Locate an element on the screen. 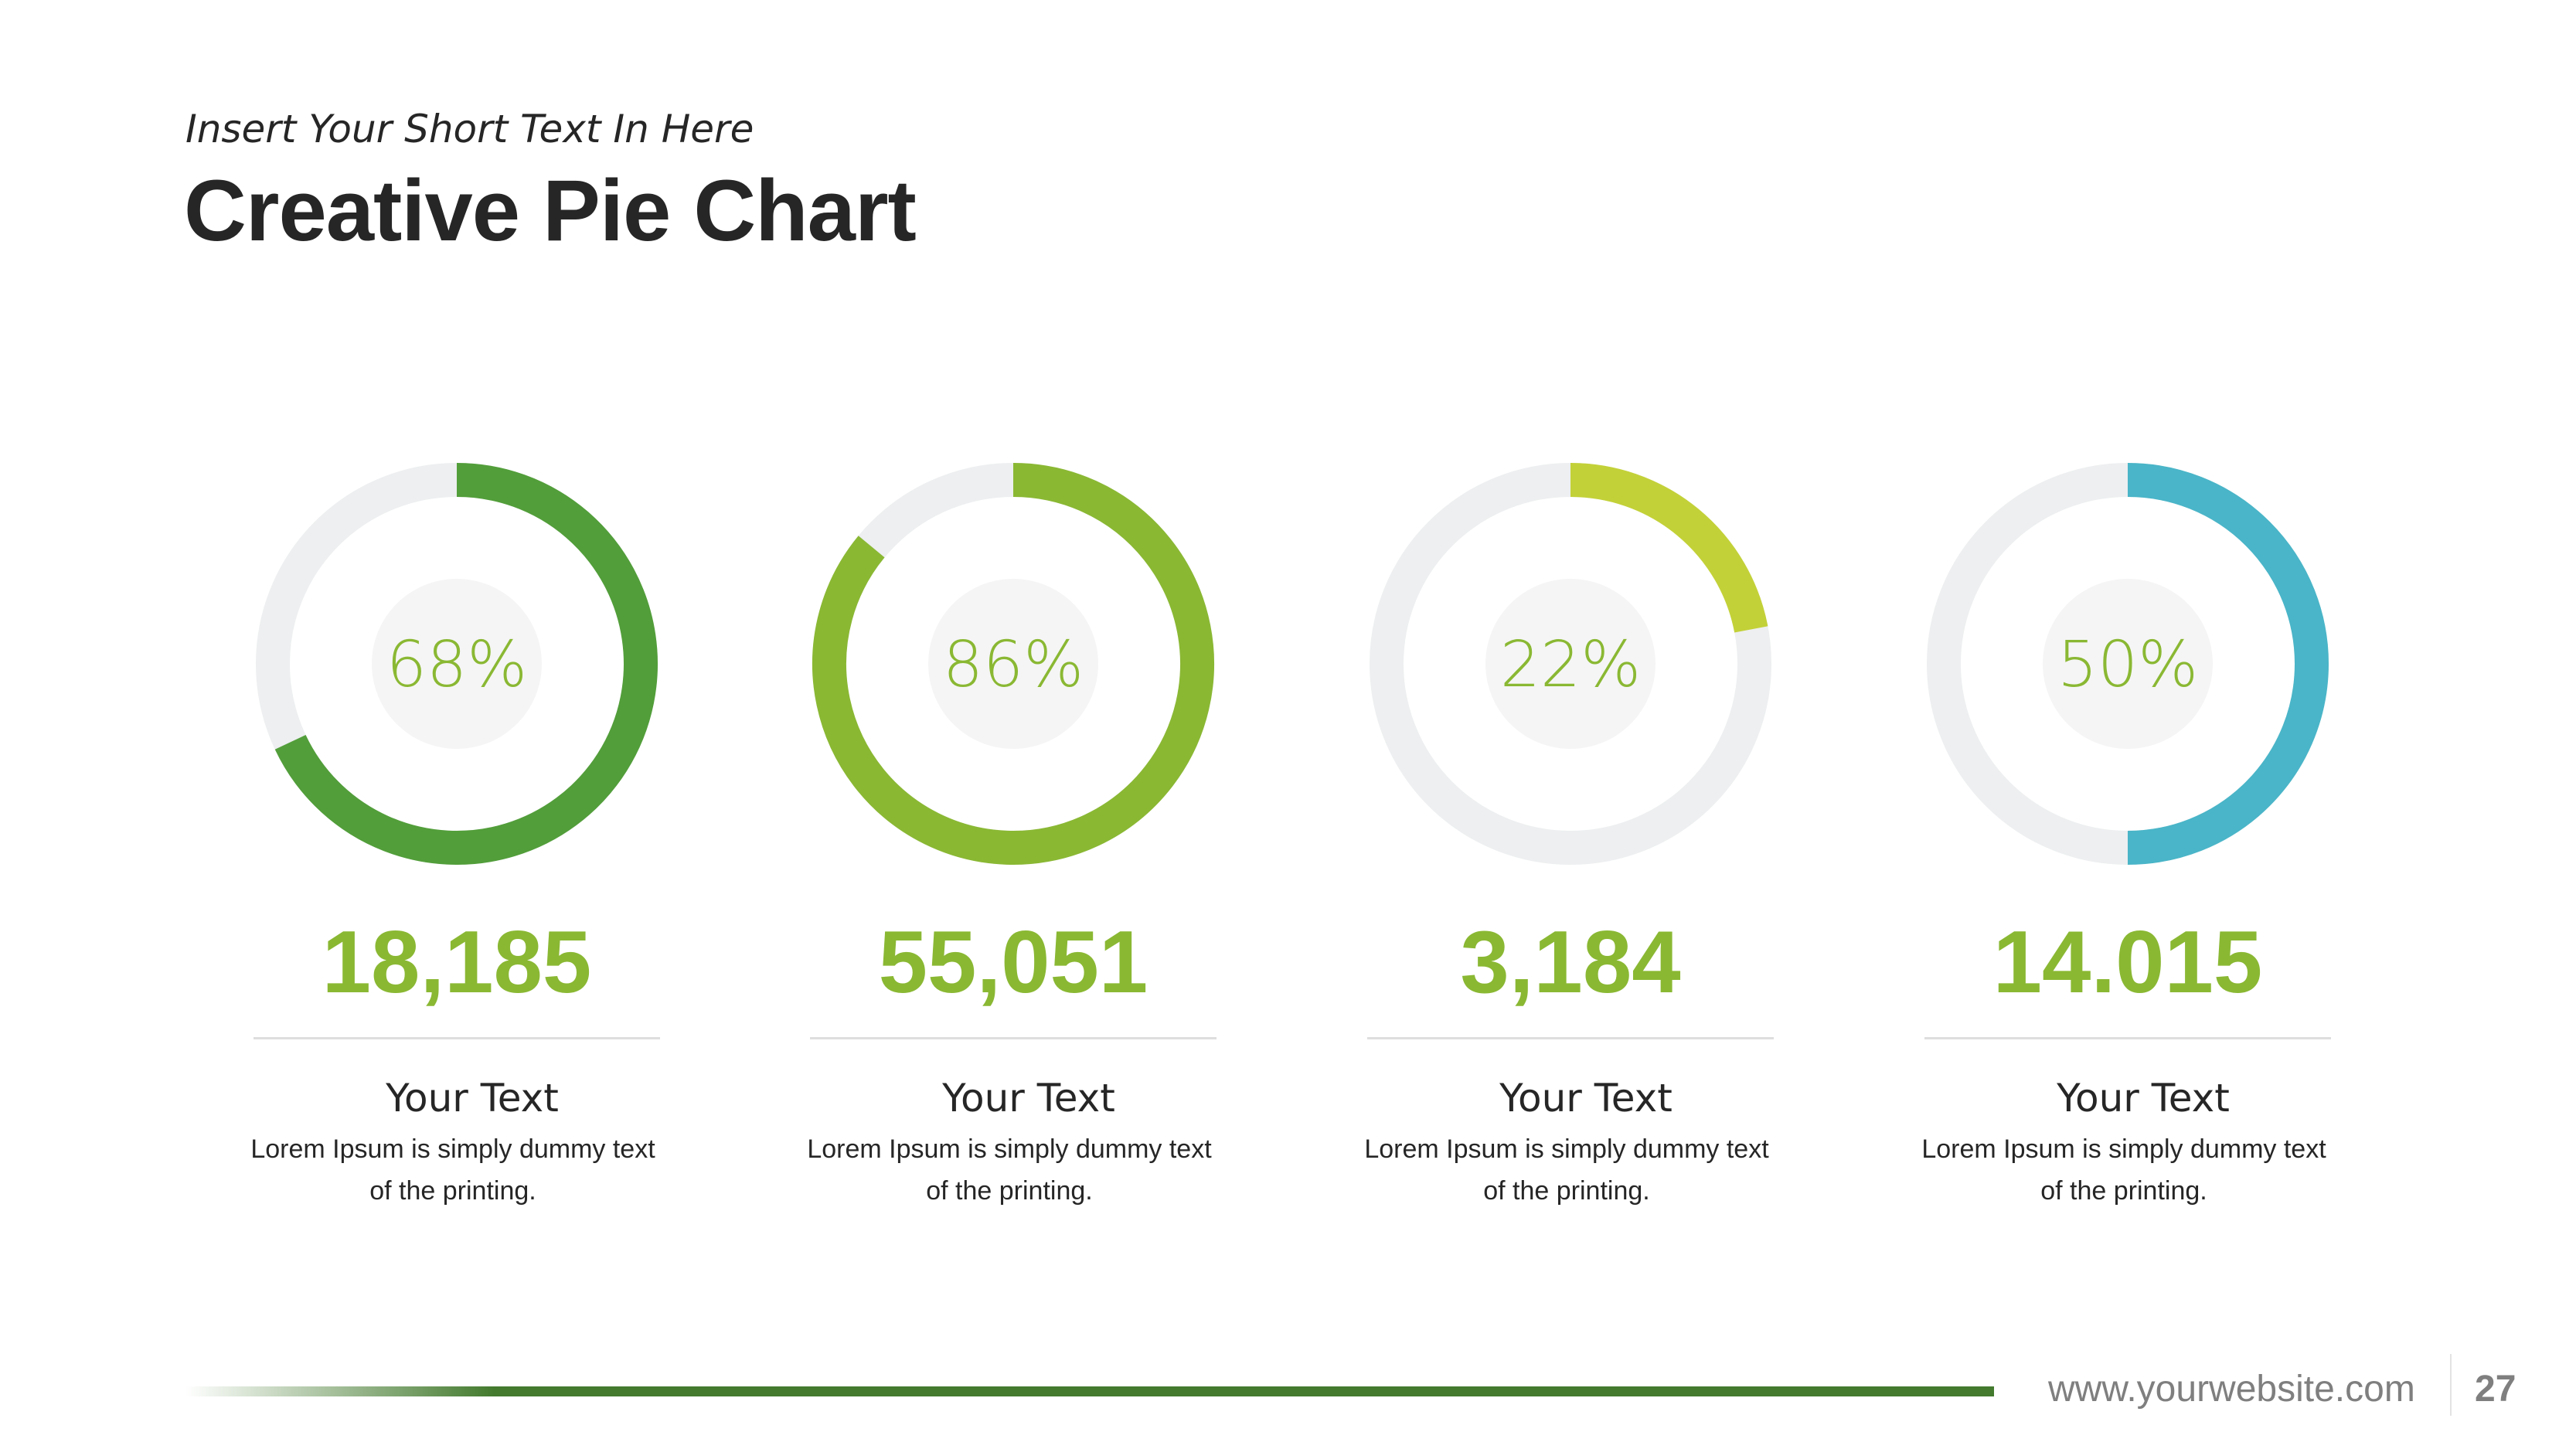 This screenshot has height=1449, width=2576. footer-divider is located at coordinates (2451, 1385).